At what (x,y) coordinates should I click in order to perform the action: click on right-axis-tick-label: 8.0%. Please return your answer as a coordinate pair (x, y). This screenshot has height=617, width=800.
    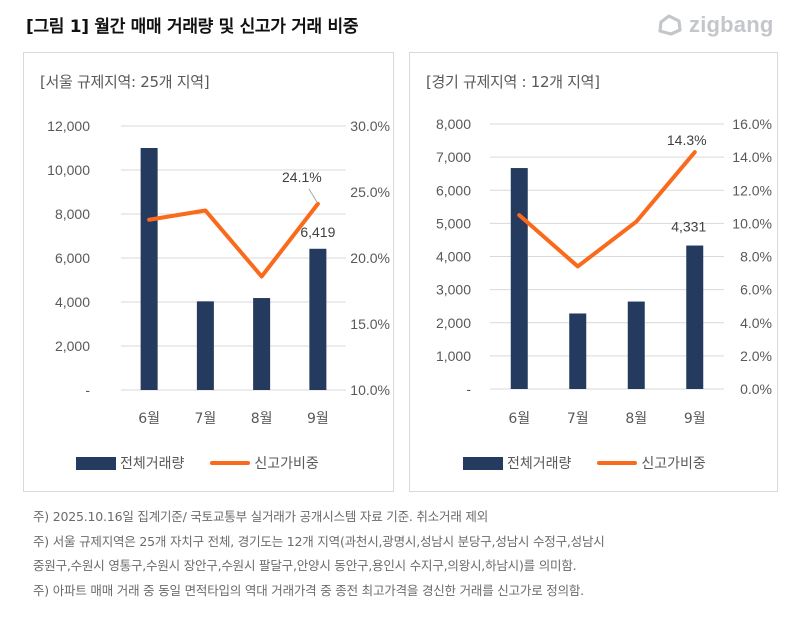
    Looking at the image, I should click on (756, 257).